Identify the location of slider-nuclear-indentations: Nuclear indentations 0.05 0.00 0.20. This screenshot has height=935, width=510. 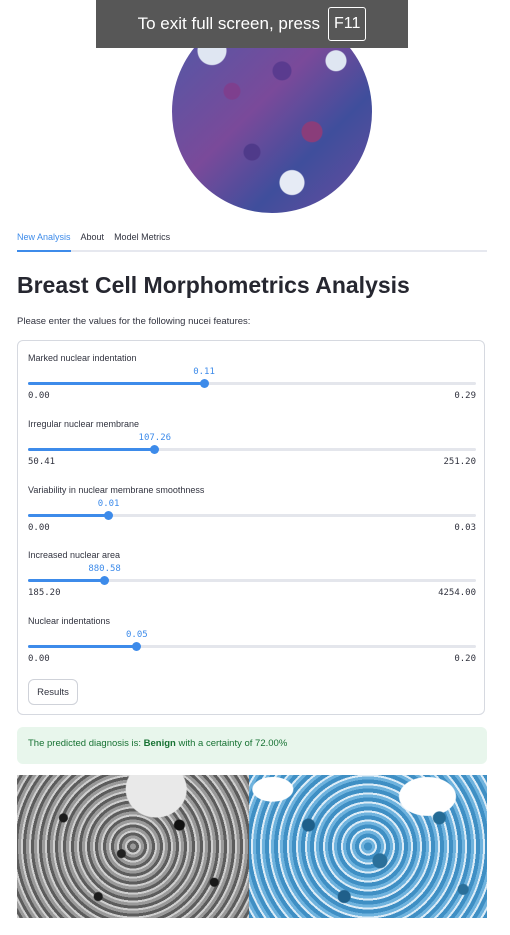
(252, 646).